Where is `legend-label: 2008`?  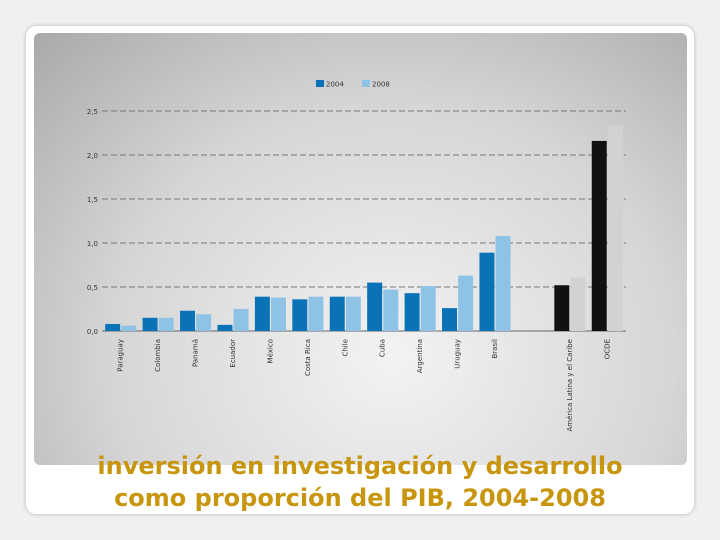 legend-label: 2008 is located at coordinates (381, 85).